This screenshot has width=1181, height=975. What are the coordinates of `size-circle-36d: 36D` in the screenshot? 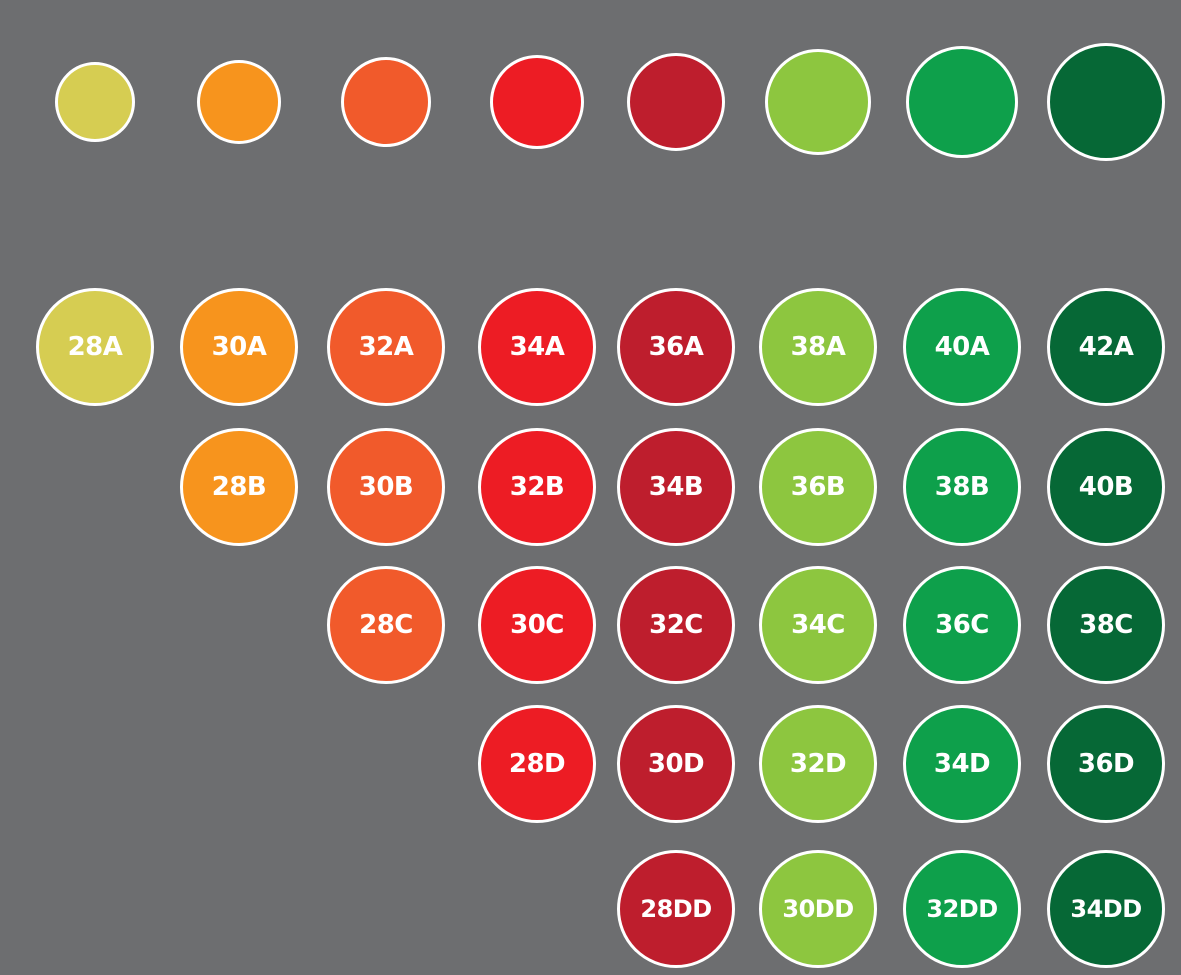 It's located at (1106, 764).